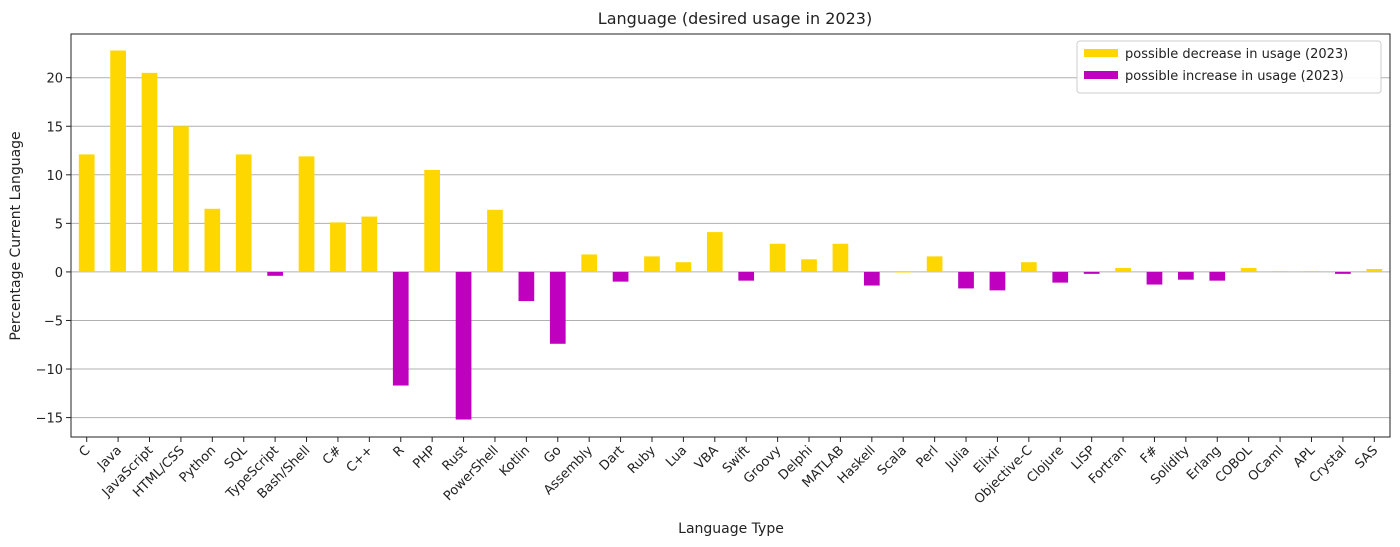 The height and width of the screenshot is (547, 1400). Describe the element at coordinates (515, 461) in the screenshot. I see `x-tick-label: Kotlin` at that location.